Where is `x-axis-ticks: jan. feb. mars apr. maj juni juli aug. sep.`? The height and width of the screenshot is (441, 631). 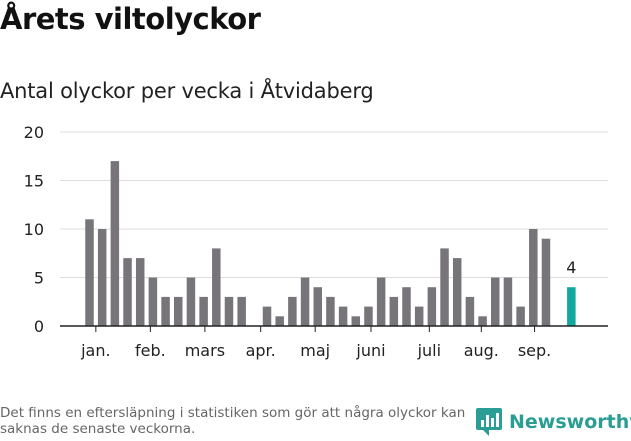
x-axis-ticks: jan. feb. mars apr. maj juni juli aug. sep. is located at coordinates (315, 343).